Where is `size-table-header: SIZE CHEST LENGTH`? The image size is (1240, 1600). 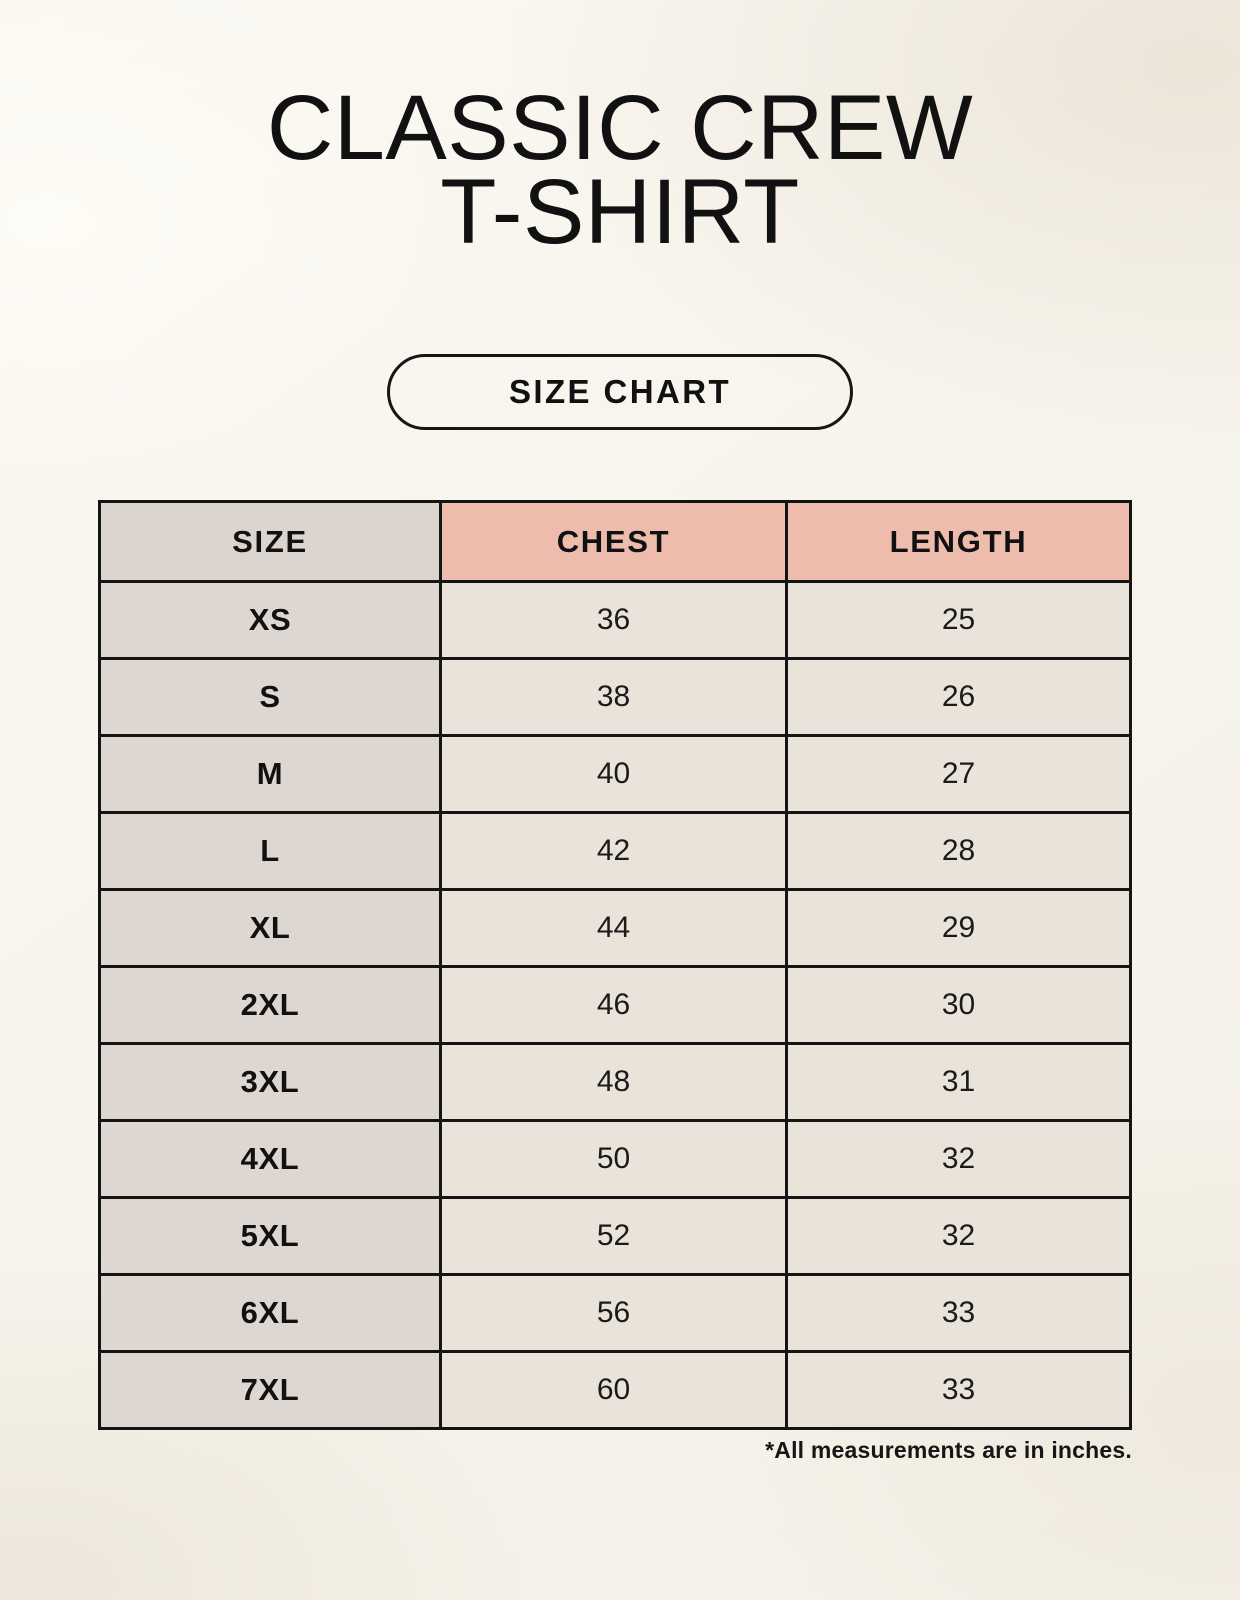 size-table-header: SIZE CHEST LENGTH is located at coordinates (615, 541).